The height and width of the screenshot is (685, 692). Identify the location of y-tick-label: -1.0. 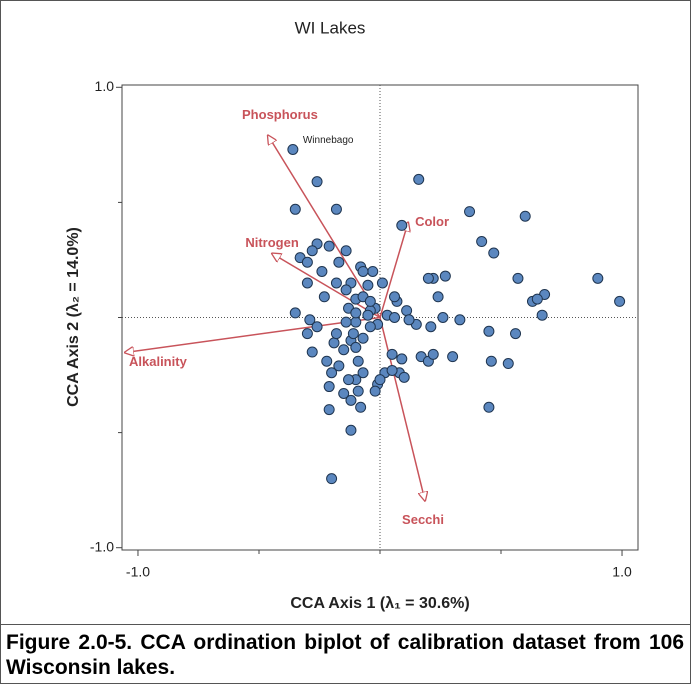
(102, 546).